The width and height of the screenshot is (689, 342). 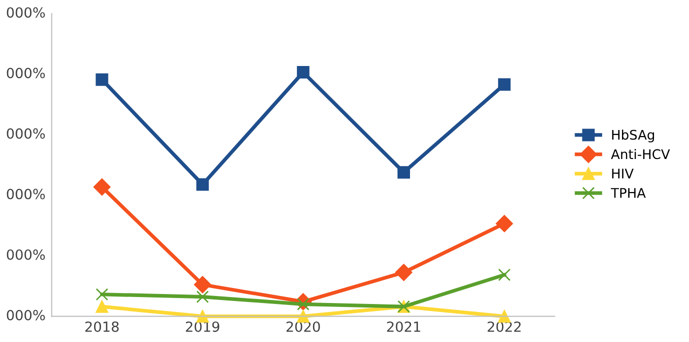 What do you see at coordinates (403, 326) in the screenshot?
I see `x-tick-label: 2021` at bounding box center [403, 326].